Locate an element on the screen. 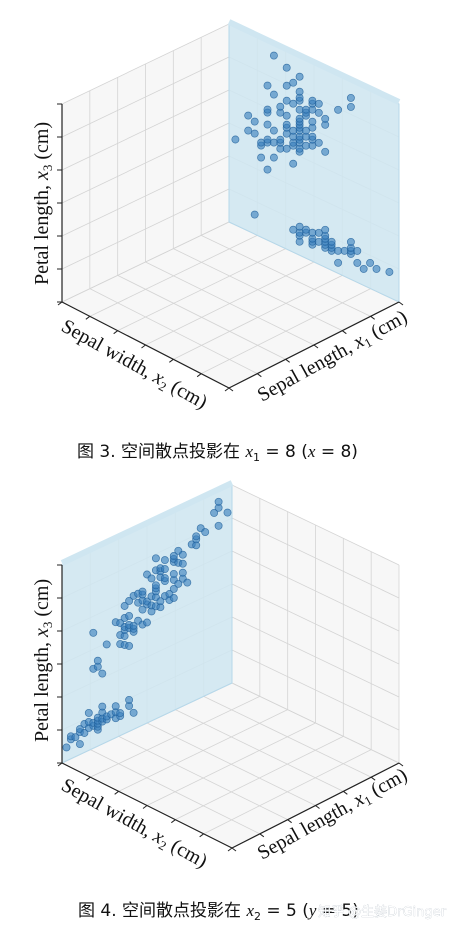 This screenshot has height=938, width=474. figure-caption: 图 4. 空间散点投影在 x2 = 5 (y = 5) is located at coordinates (218, 912).